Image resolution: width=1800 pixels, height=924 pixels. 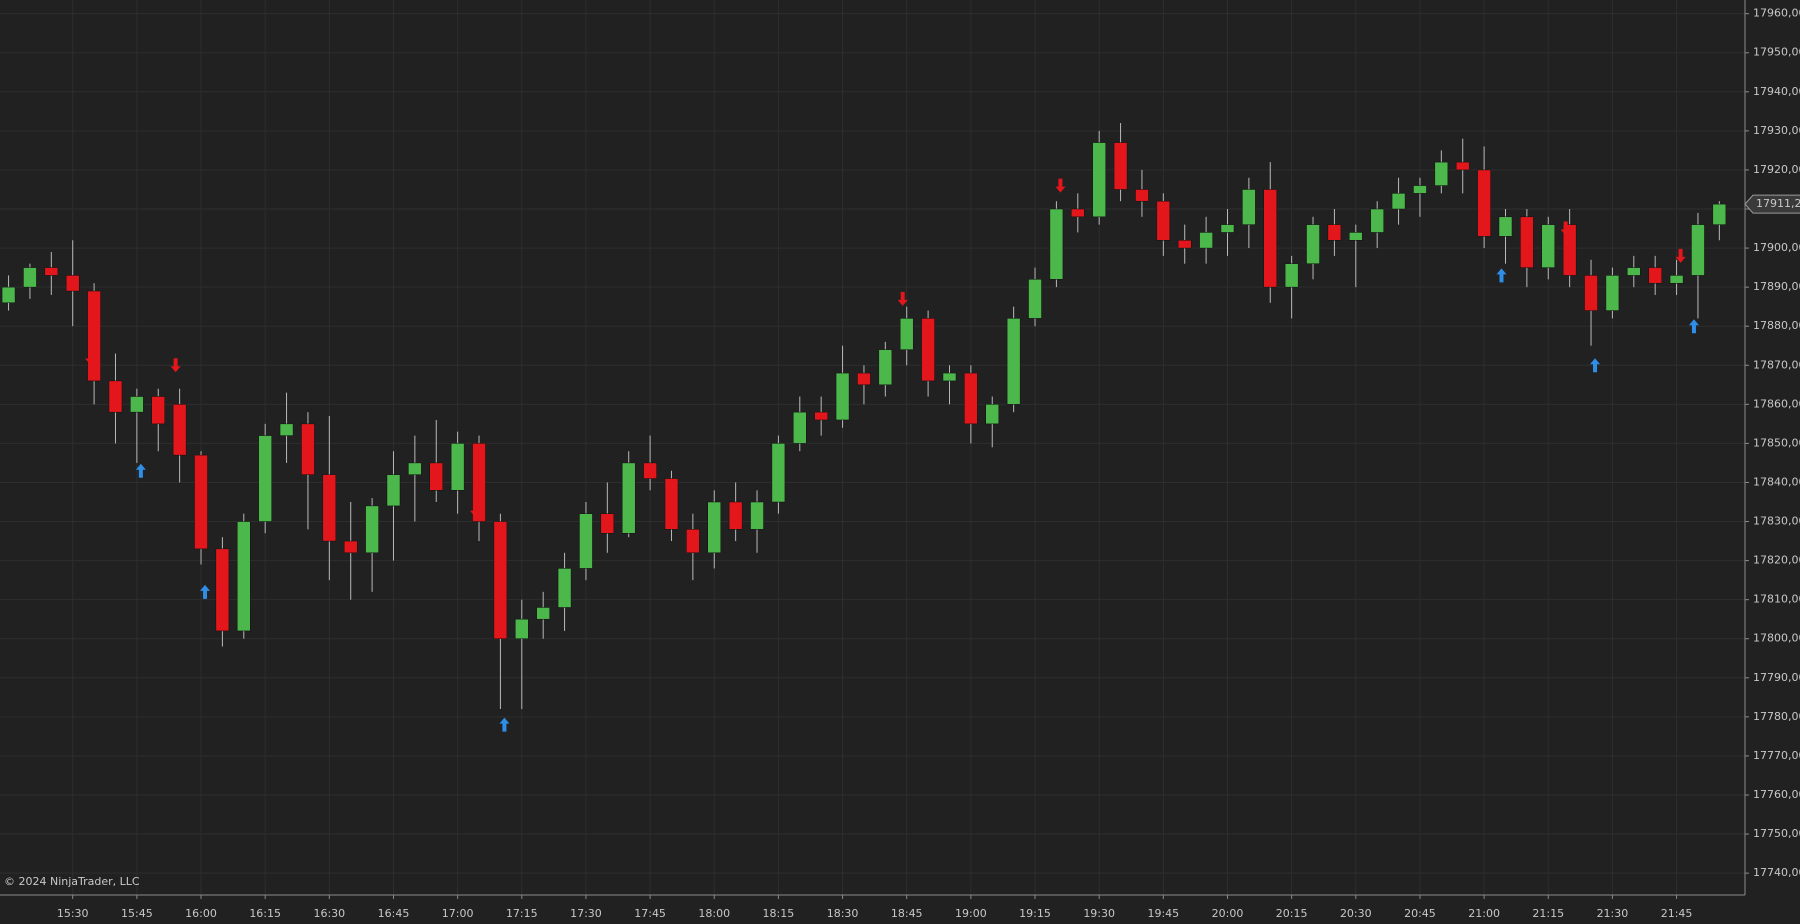 What do you see at coordinates (907, 913) in the screenshot?
I see `x-tick-label: 18:45` at bounding box center [907, 913].